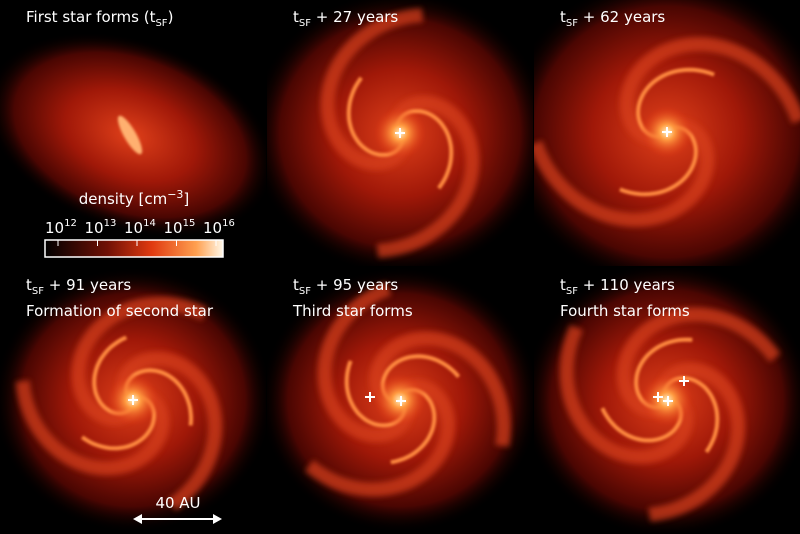  Describe the element at coordinates (228, 223) in the screenshot. I see `tick-exp: 16` at that location.